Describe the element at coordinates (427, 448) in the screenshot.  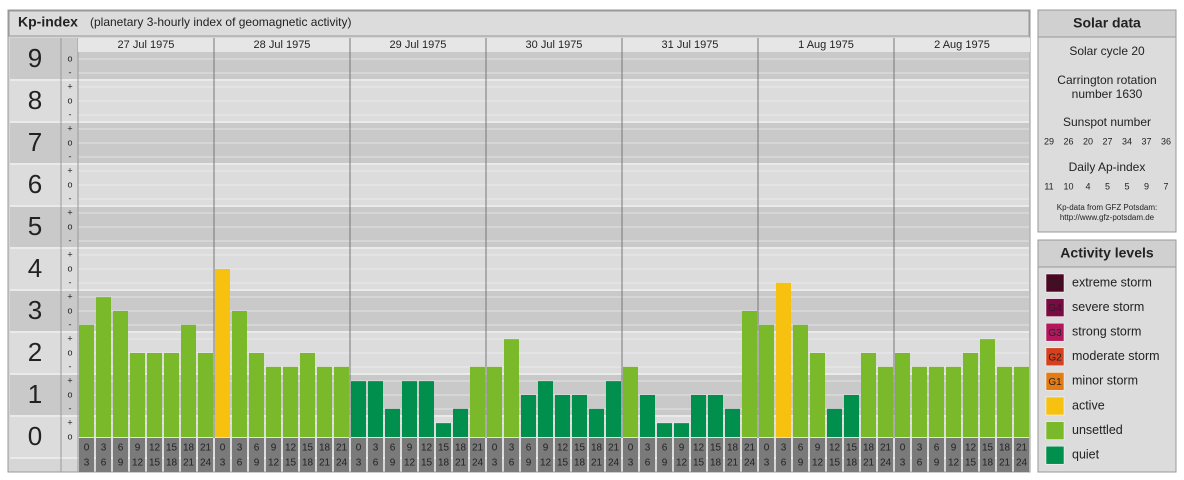
I see `time-start: 12` at that location.